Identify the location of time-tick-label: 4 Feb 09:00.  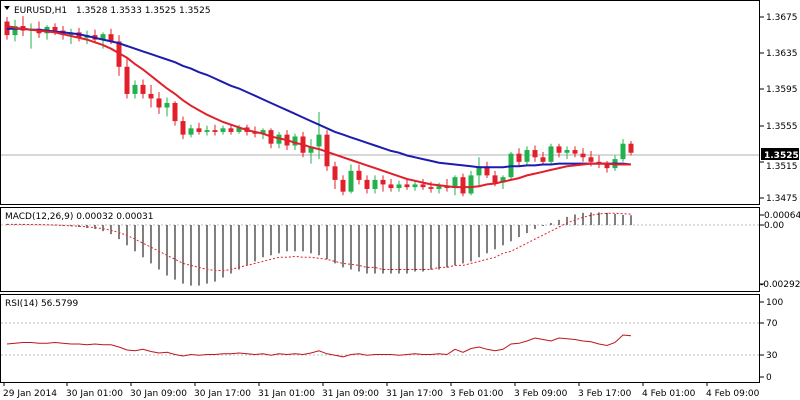
(733, 394).